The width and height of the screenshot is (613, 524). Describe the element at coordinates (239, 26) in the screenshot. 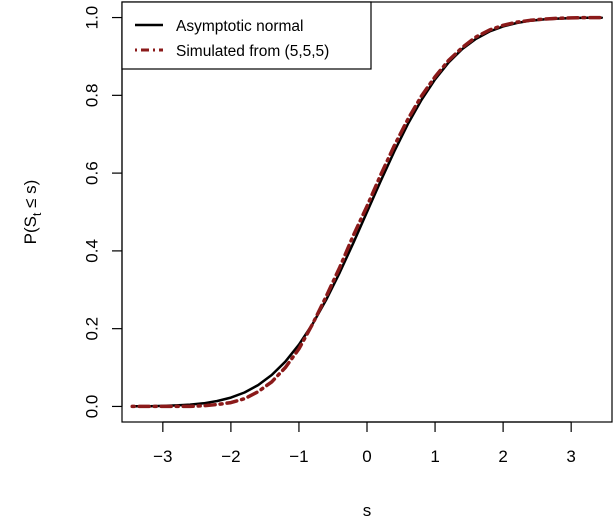

I see `legend-label-asymptotic-normal: Asymptotic normal` at that location.